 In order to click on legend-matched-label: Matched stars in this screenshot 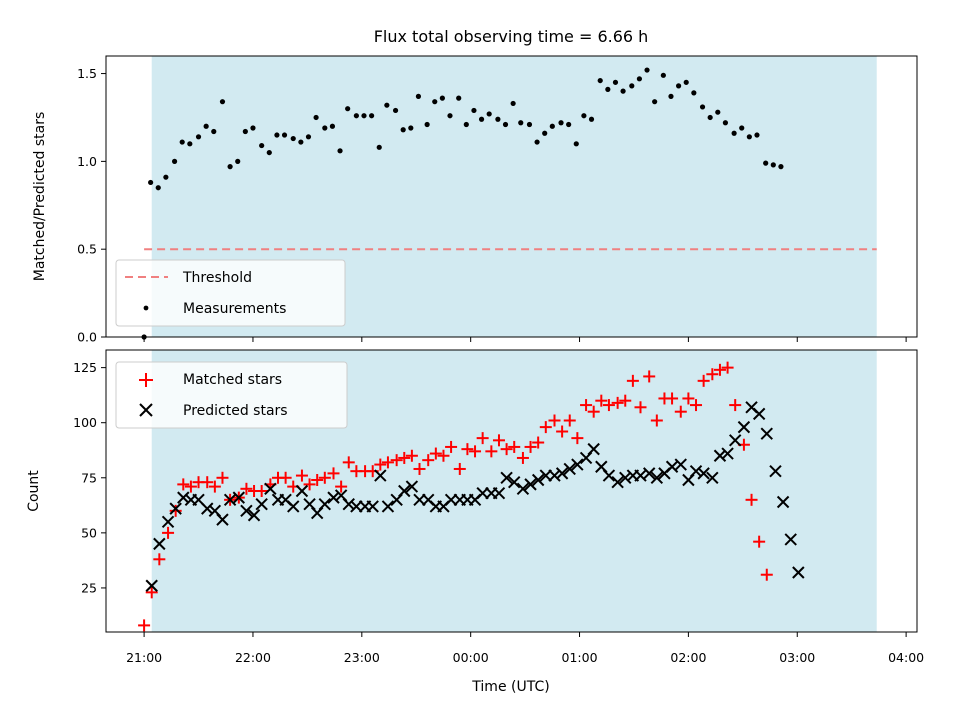, I will do `click(232, 380)`.